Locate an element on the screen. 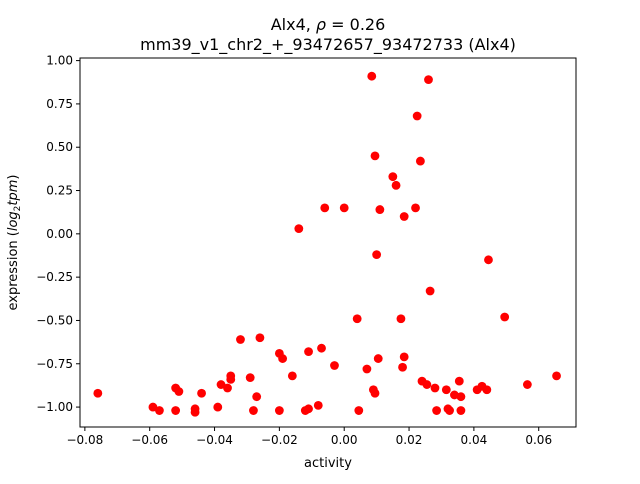  x-tick-label: 0.04 is located at coordinates (474, 440).